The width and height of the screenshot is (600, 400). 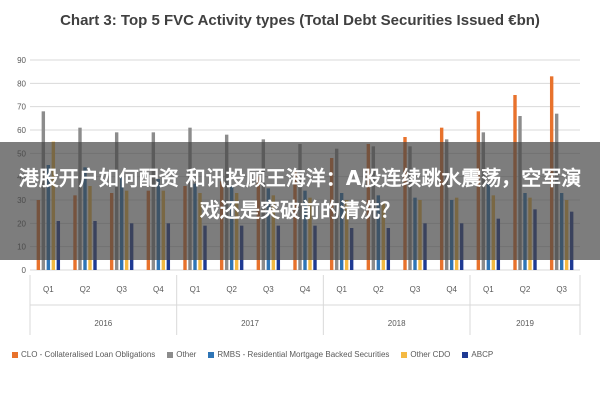 What do you see at coordinates (103, 323) in the screenshot?
I see `x-group-label: 2016` at bounding box center [103, 323].